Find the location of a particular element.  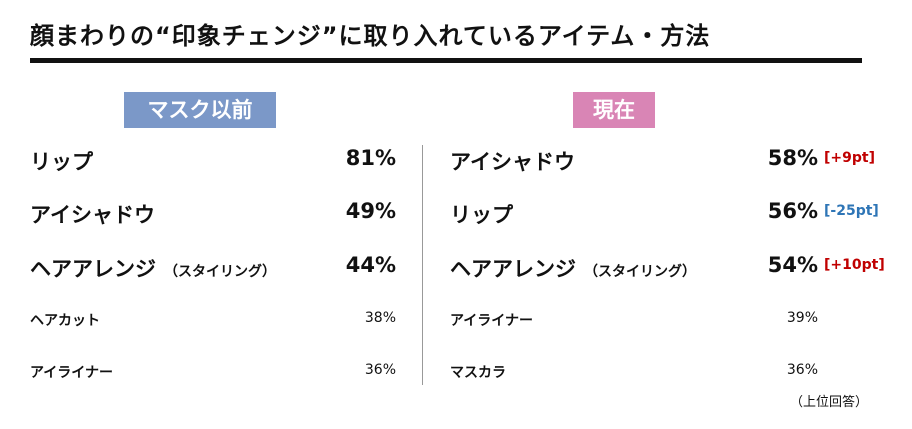

percentage: 58% is located at coordinates (792, 158).